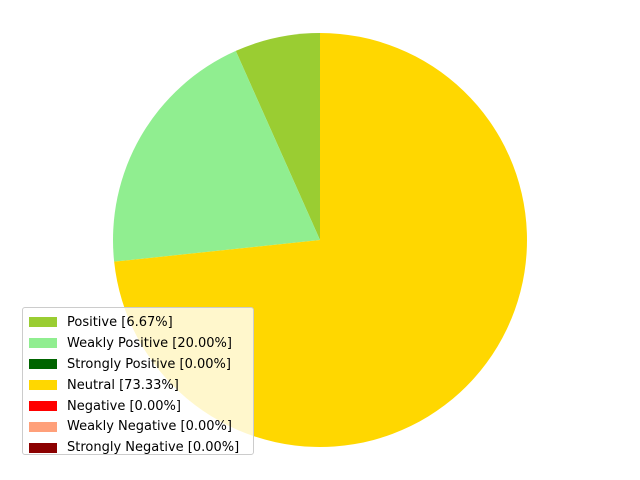 The height and width of the screenshot is (480, 640). What do you see at coordinates (153, 448) in the screenshot?
I see `legend-label: Strongly Negative [0.00%]` at bounding box center [153, 448].